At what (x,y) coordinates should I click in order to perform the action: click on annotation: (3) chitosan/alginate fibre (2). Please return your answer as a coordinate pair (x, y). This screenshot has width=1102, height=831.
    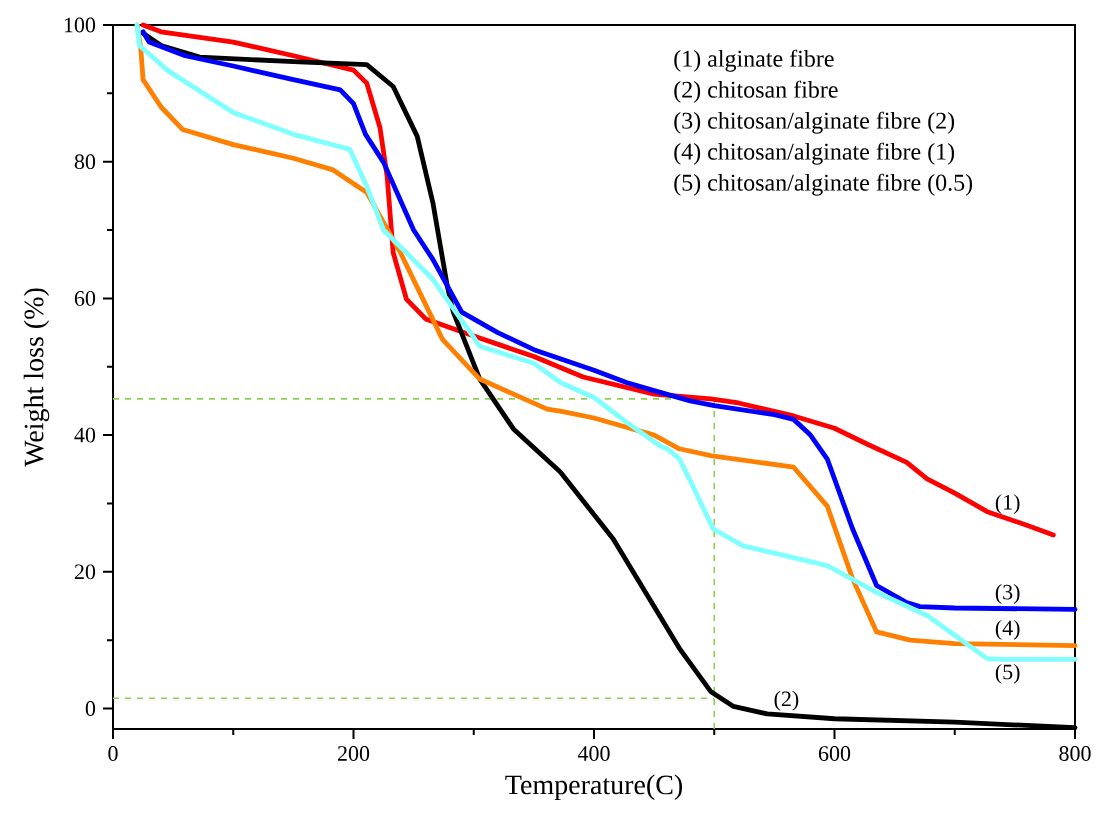
    Looking at the image, I should click on (814, 122).